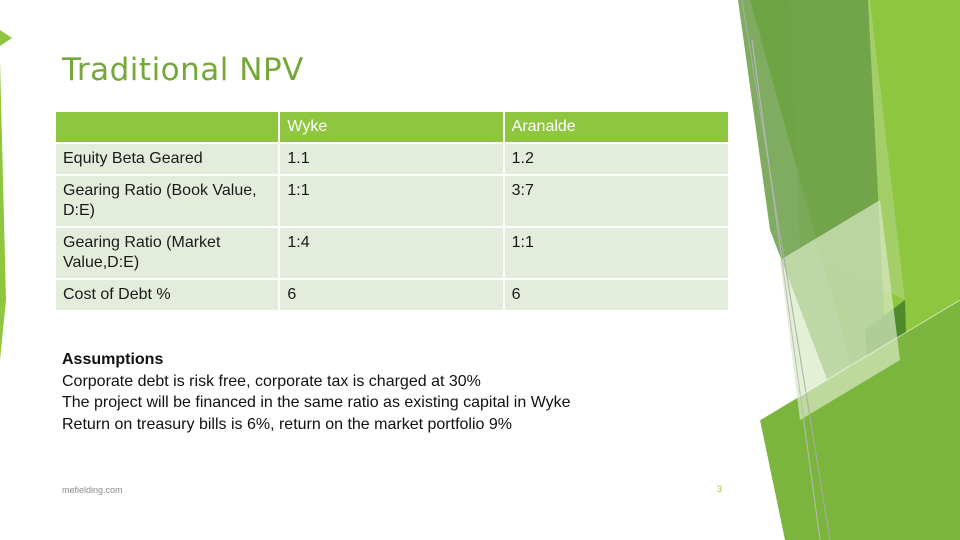 Image resolution: width=960 pixels, height=540 pixels. I want to click on row-label: Gearing Ratio (Market Value,D:E), so click(167, 253).